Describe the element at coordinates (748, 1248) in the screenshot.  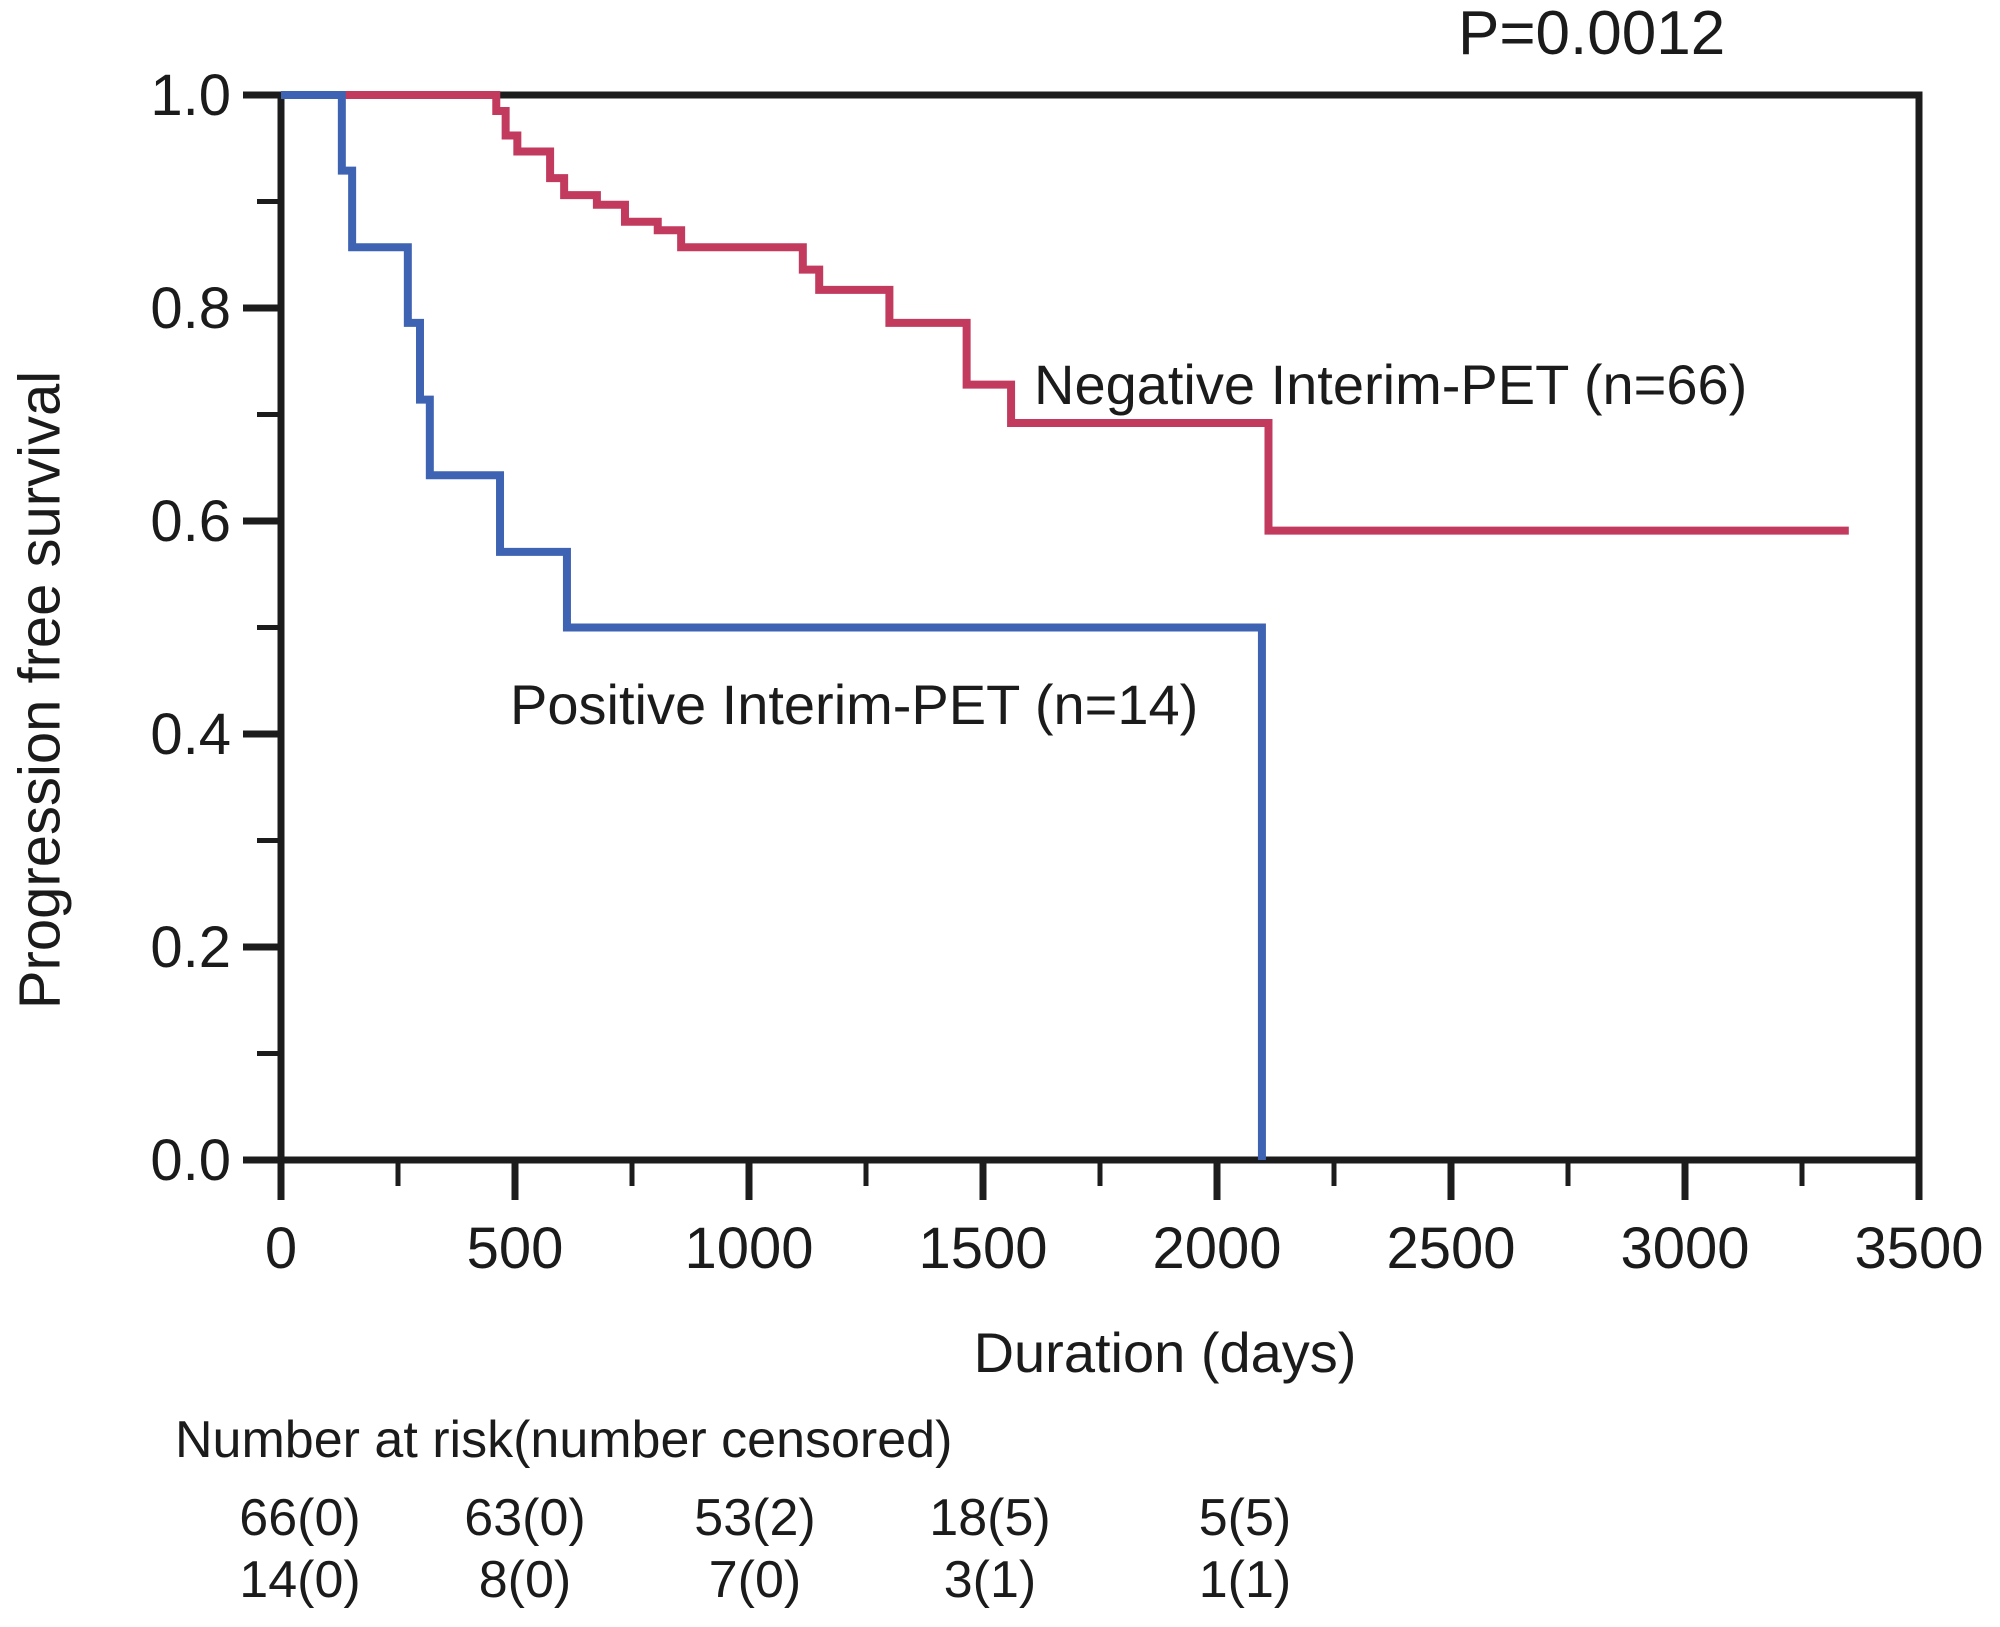
I see `svg-text: 1000` at that location.